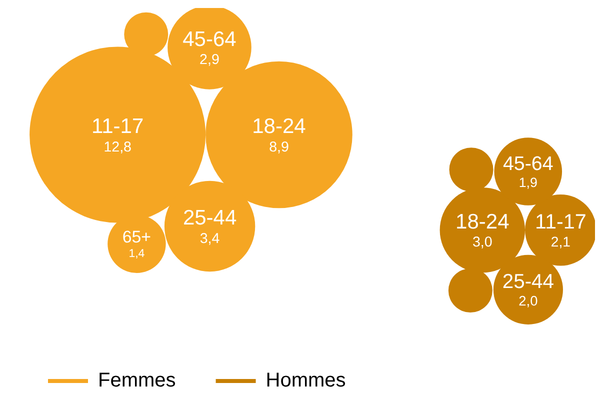  Describe the element at coordinates (137, 381) in the screenshot. I see `legend-label: Femmes` at that location.